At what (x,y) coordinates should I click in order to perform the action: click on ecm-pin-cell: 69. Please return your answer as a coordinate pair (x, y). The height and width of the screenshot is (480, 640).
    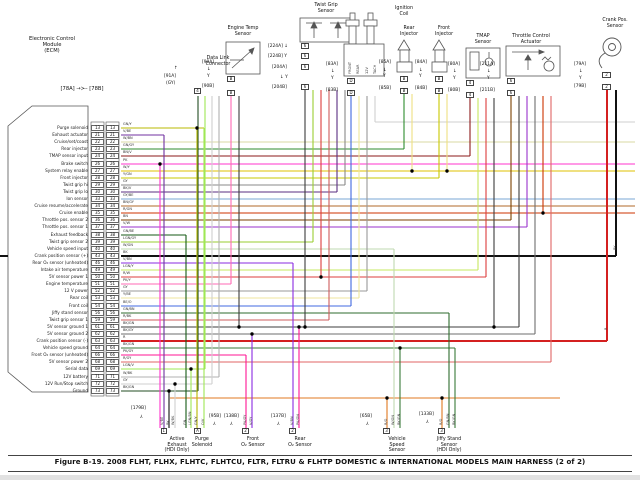
    Looking at the image, I should click on (97, 369).